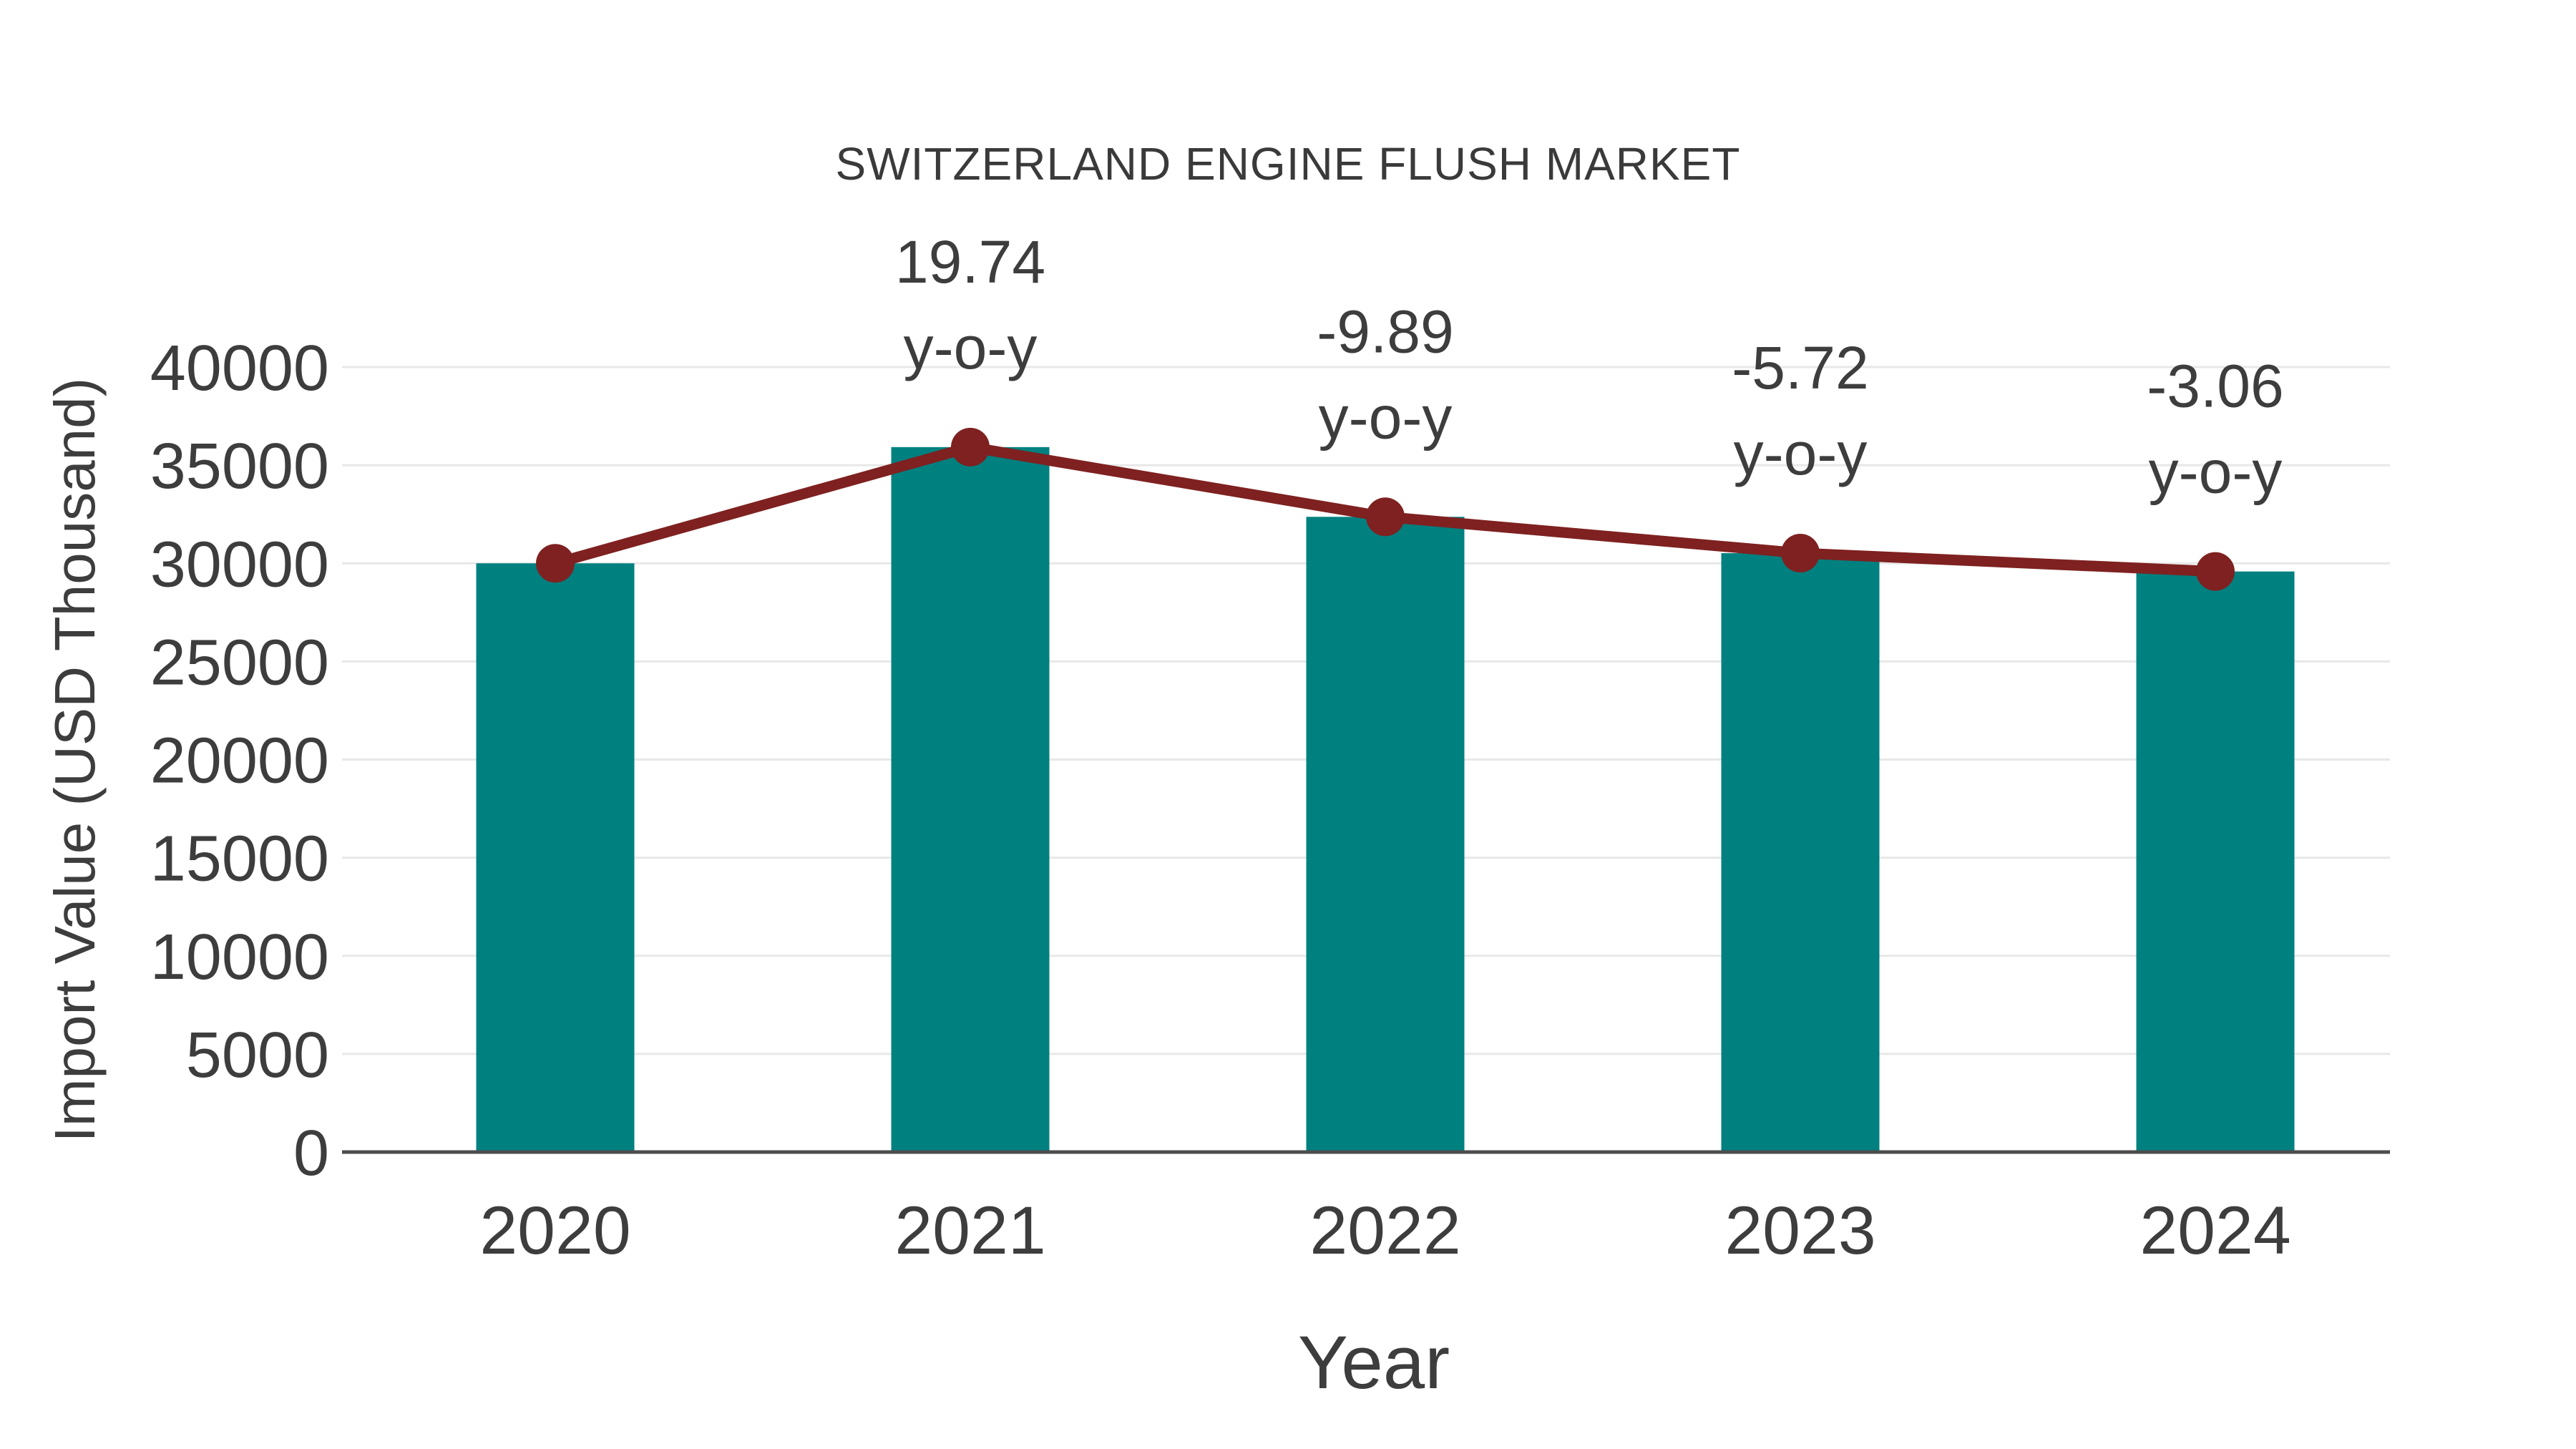 Image resolution: width=2576 pixels, height=1449 pixels. I want to click on x-tick-labels: 2020 2021 2022 2023 2024, so click(1384, 1231).